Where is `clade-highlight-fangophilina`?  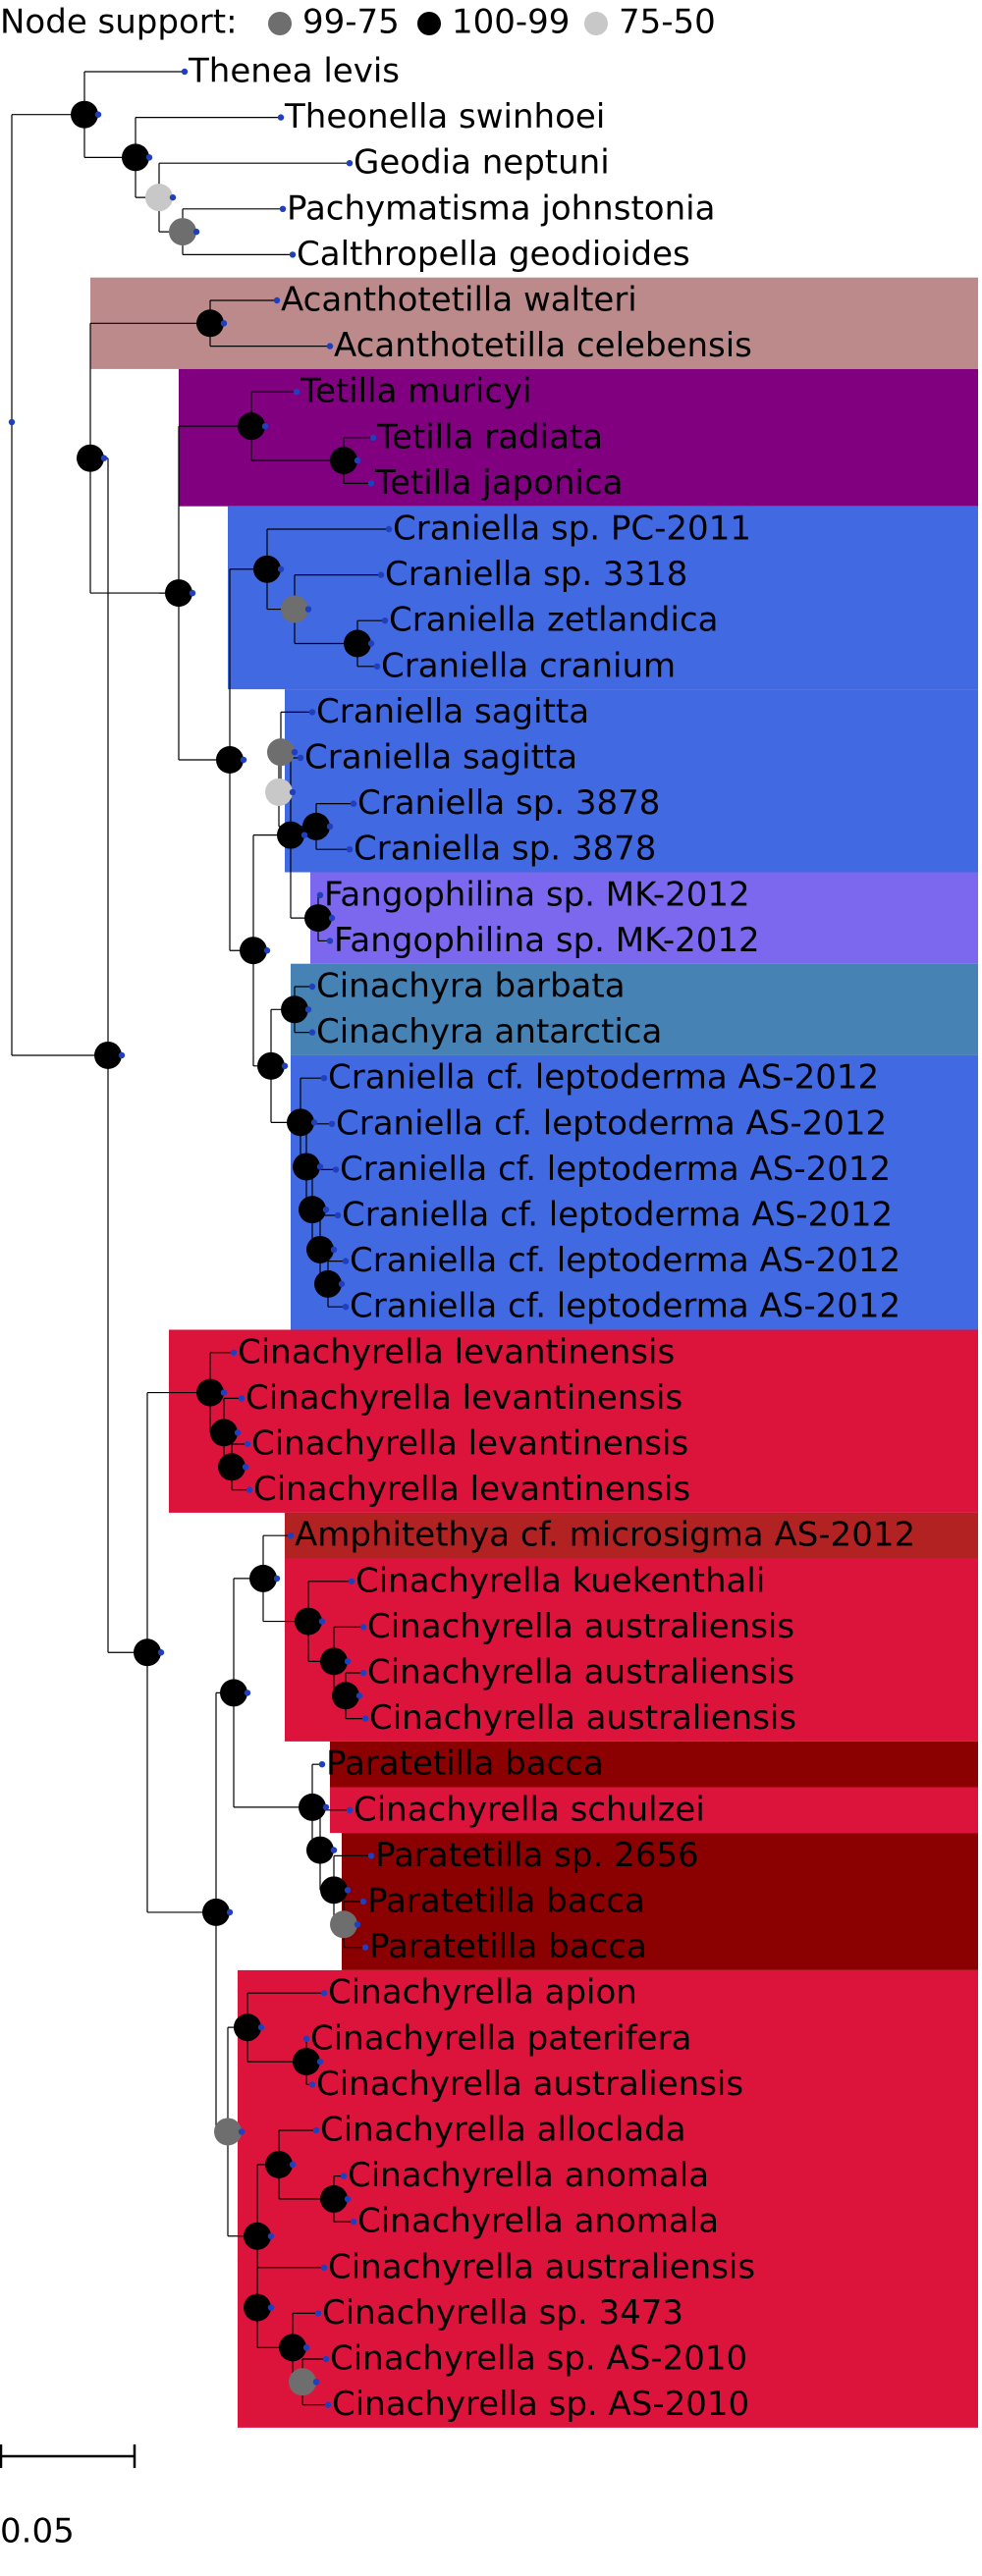 clade-highlight-fangophilina is located at coordinates (644, 918).